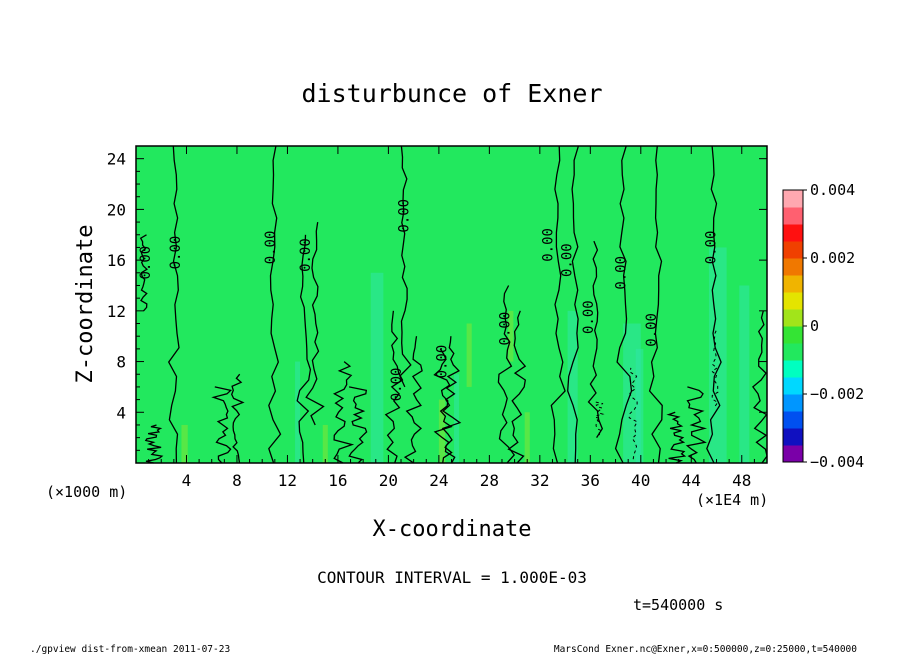  What do you see at coordinates (86, 492) in the screenshot?
I see `x-unit-left: (×1000 m)` at bounding box center [86, 492].